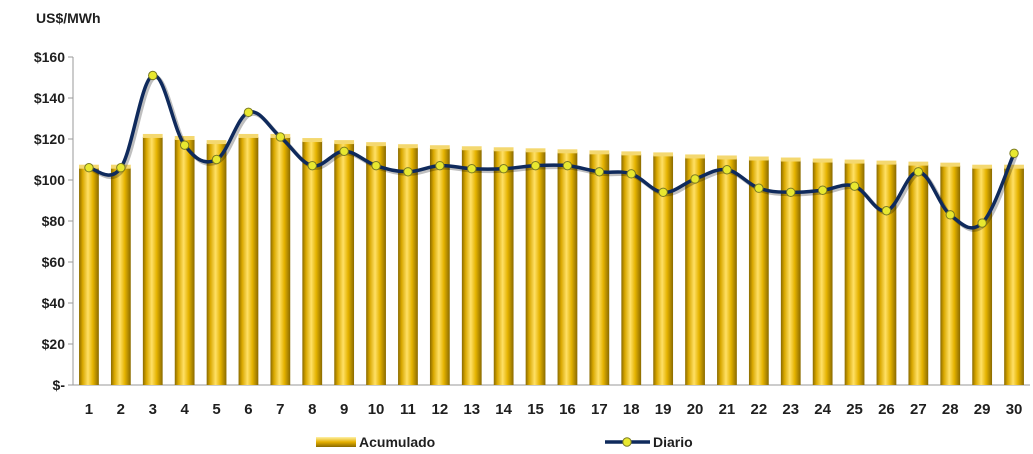  Describe the element at coordinates (759, 409) in the screenshot. I see `x-tick-label: 22` at that location.